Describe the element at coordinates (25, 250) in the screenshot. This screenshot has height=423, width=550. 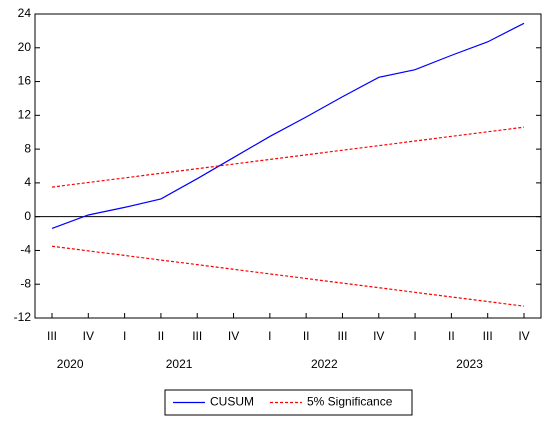
I see `y-tick-label: -4` at that location.